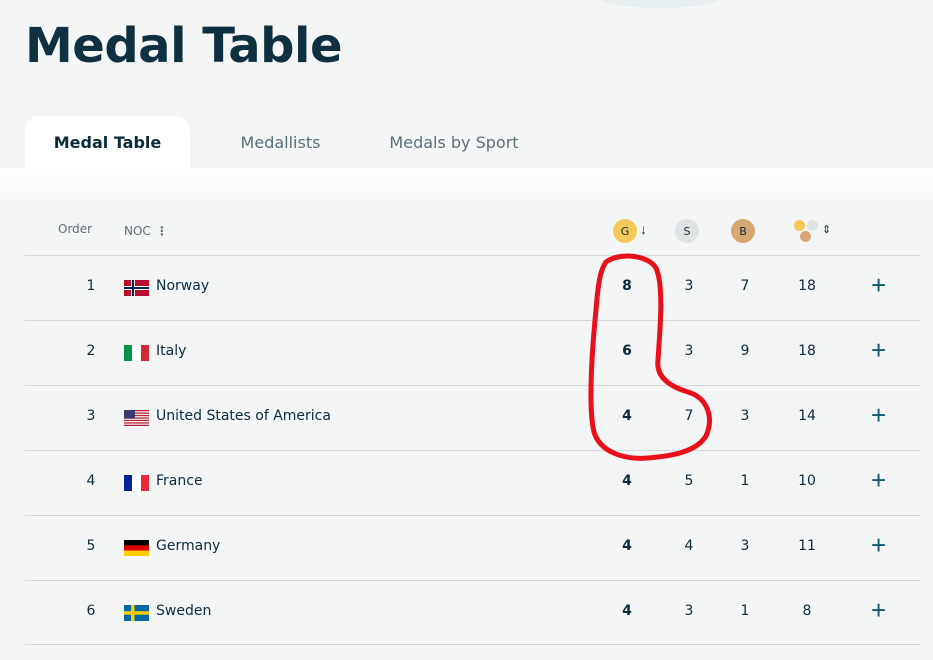  What do you see at coordinates (807, 481) in the screenshot?
I see `total-count: 10` at bounding box center [807, 481].